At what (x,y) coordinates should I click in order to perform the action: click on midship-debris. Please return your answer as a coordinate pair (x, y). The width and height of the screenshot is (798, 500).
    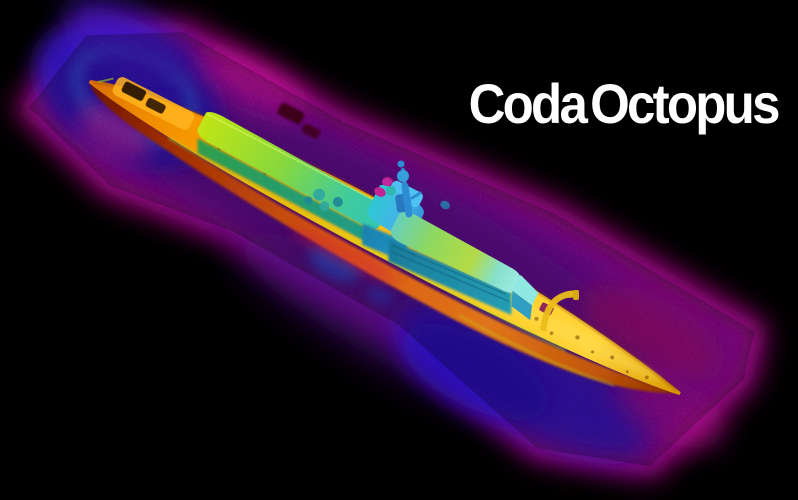
    Looking at the image, I should click on (323, 200).